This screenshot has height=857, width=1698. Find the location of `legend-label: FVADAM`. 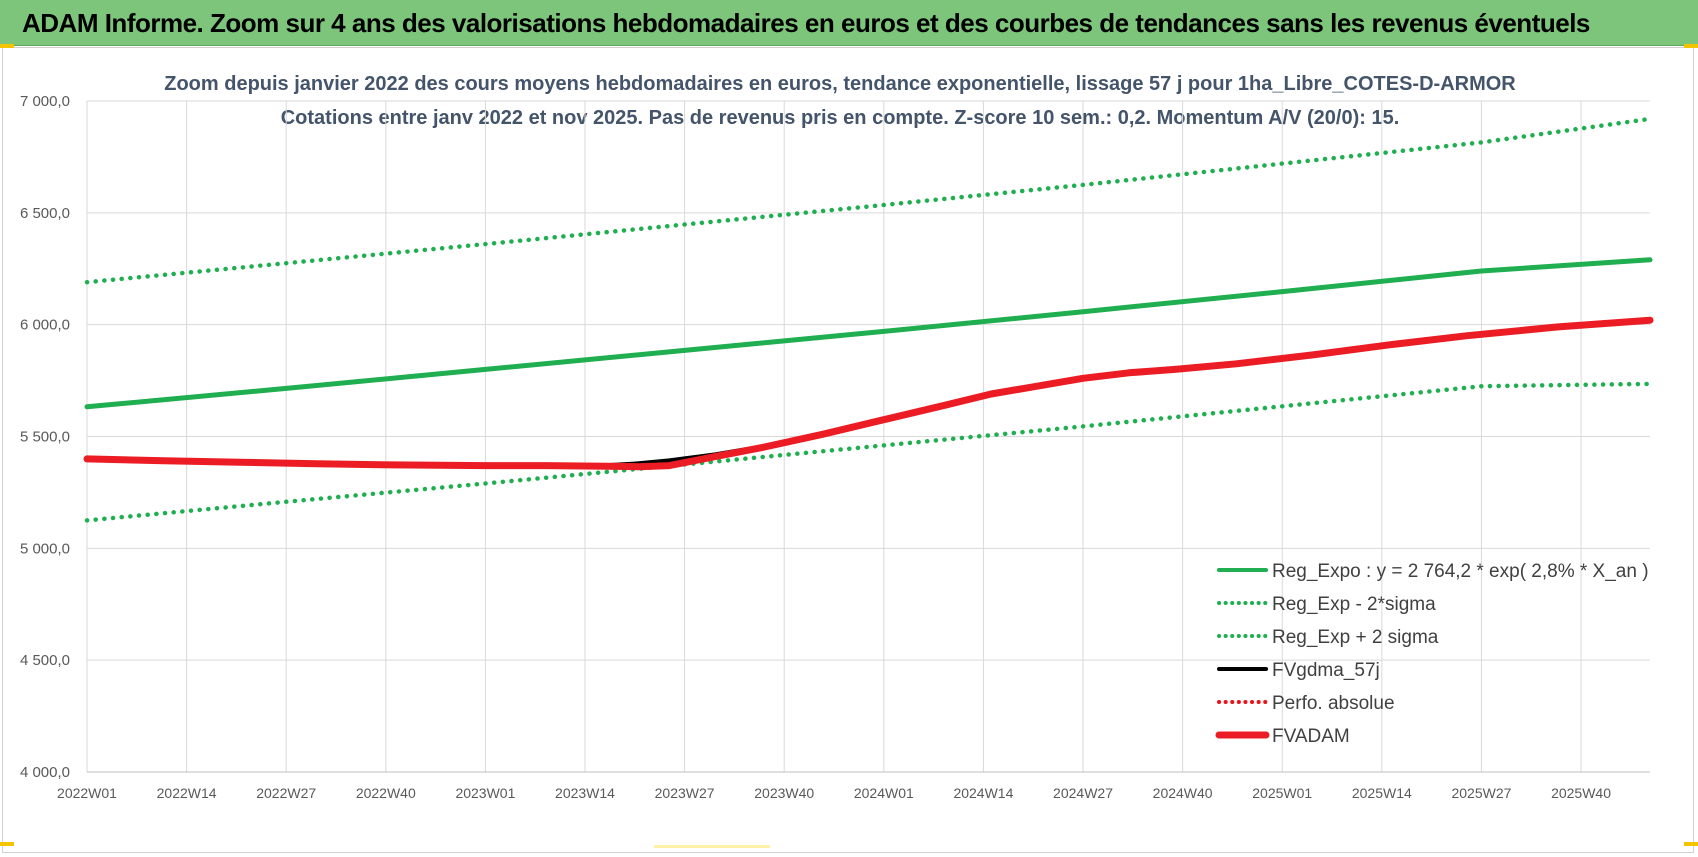

legend-label: FVADAM is located at coordinates (1311, 736).